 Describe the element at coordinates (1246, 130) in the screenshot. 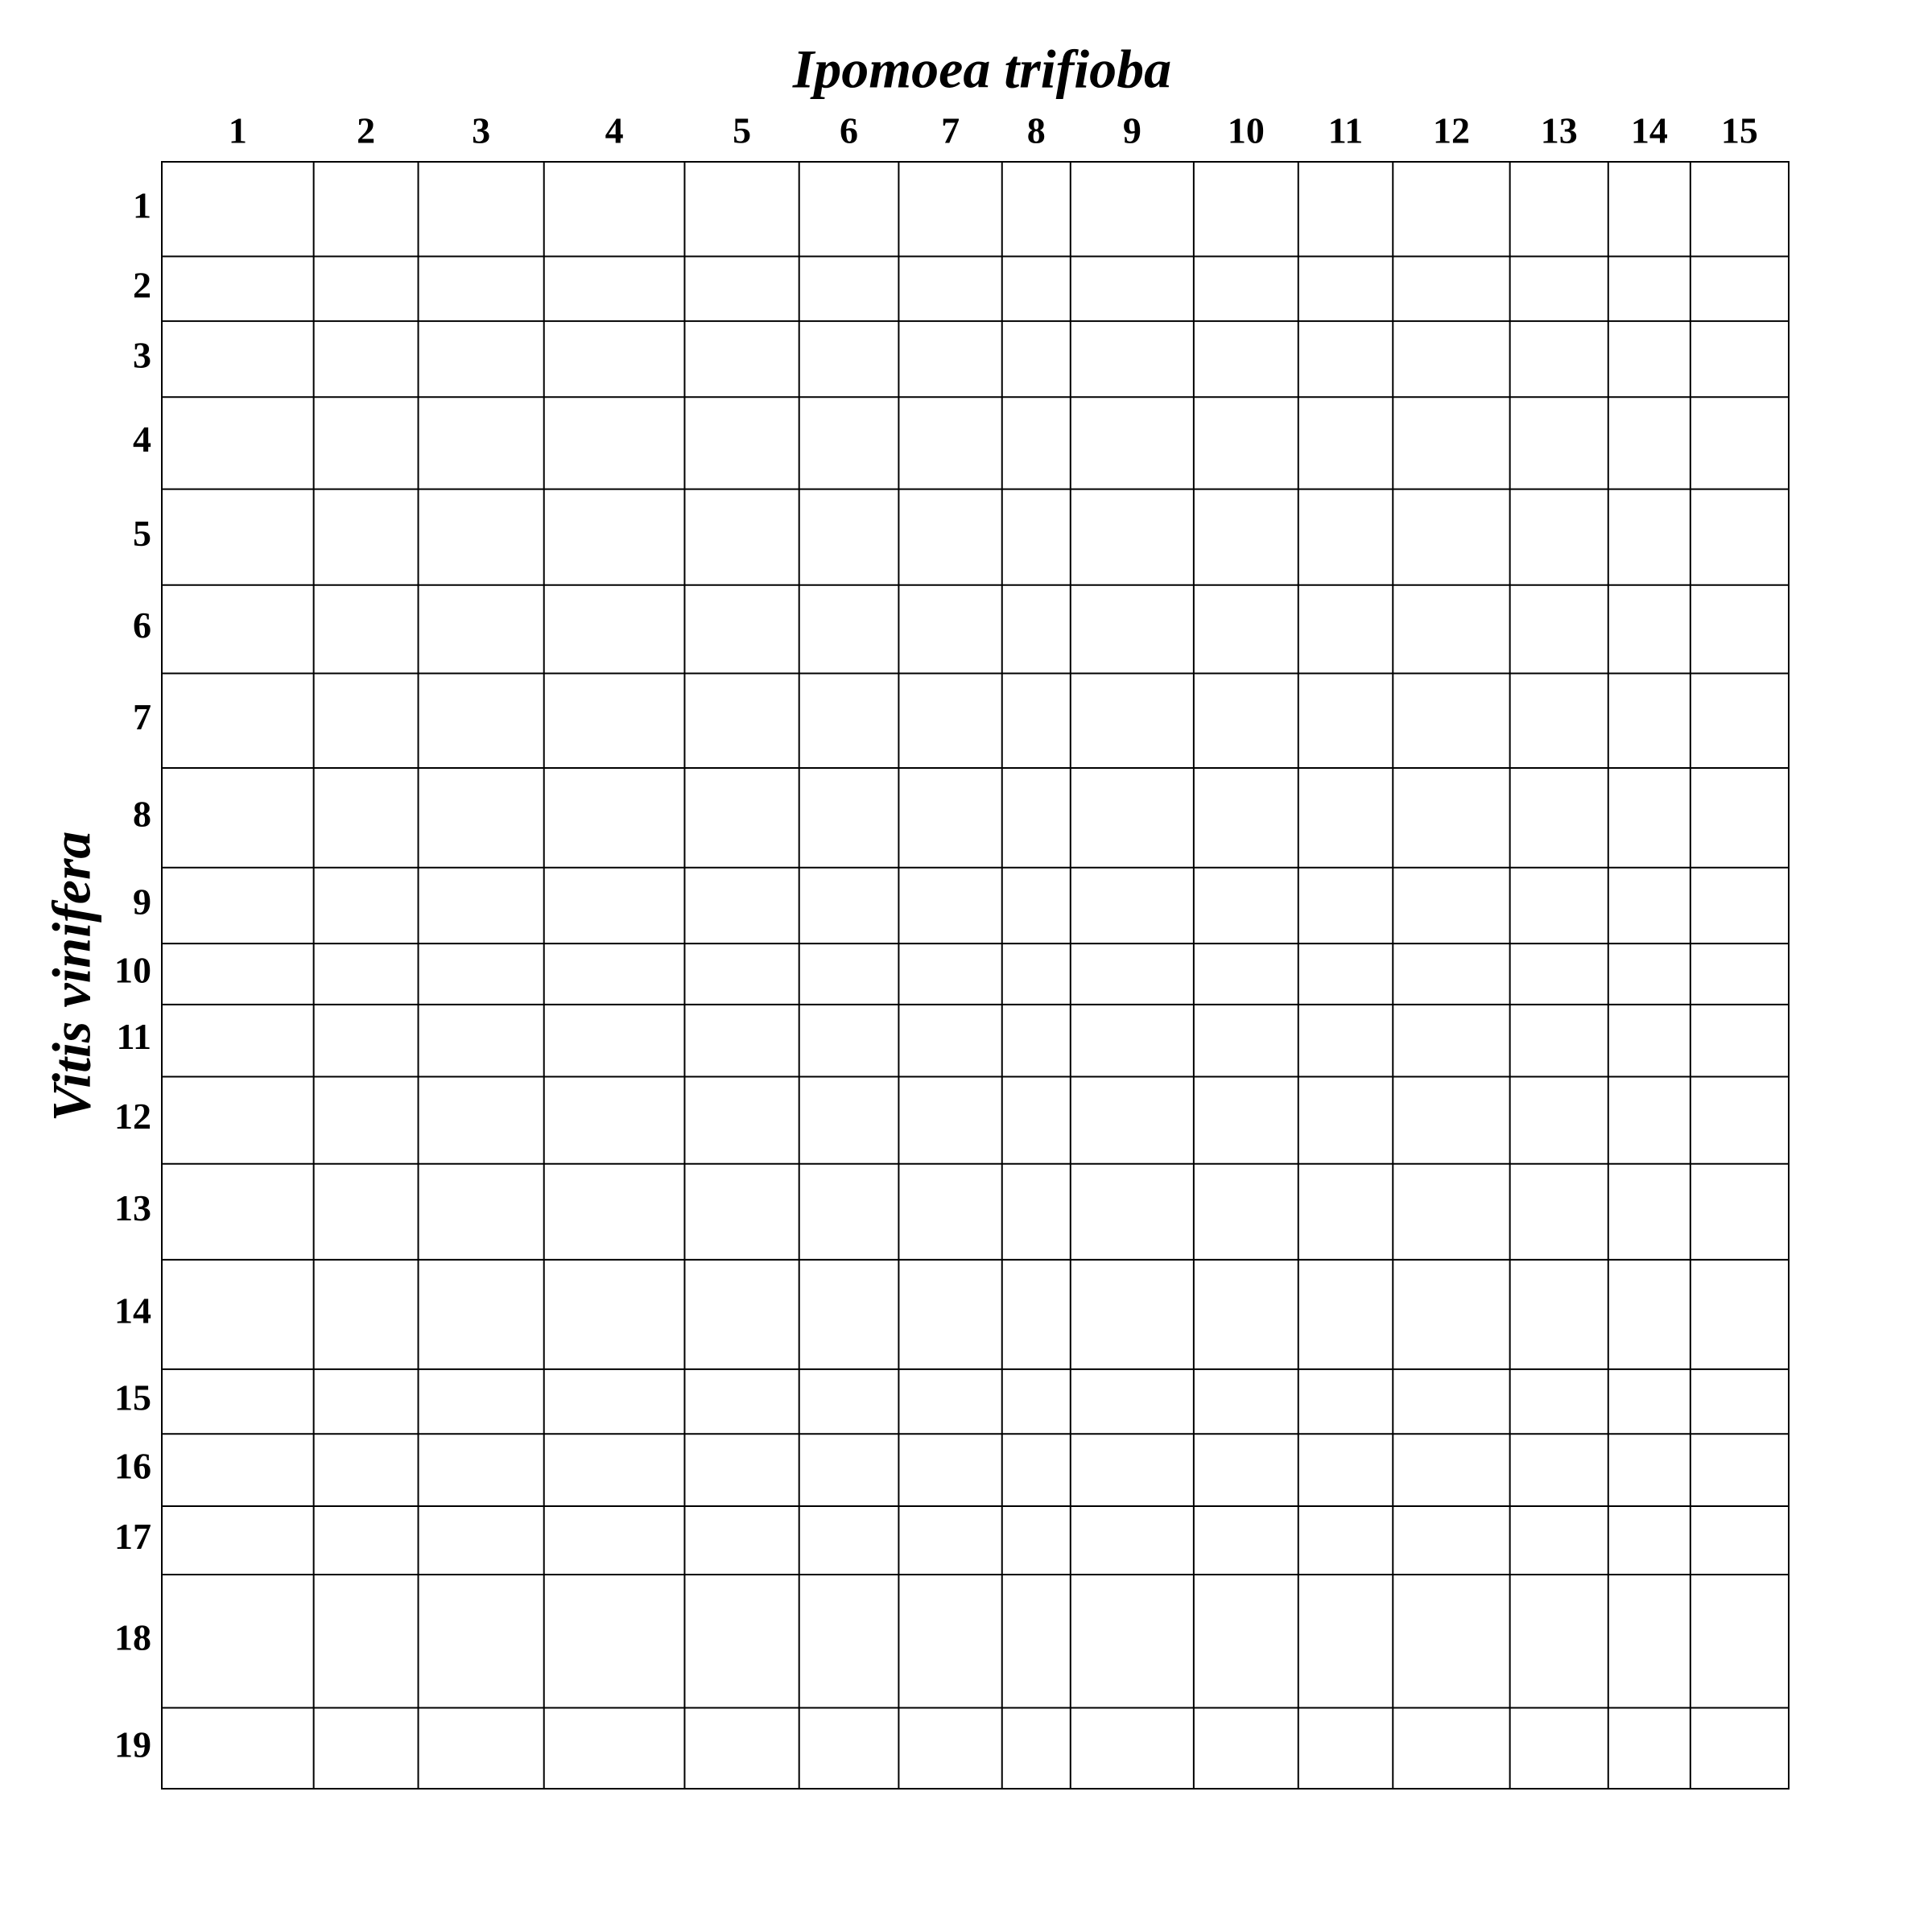

I see `x-tick-label: 10` at that location.